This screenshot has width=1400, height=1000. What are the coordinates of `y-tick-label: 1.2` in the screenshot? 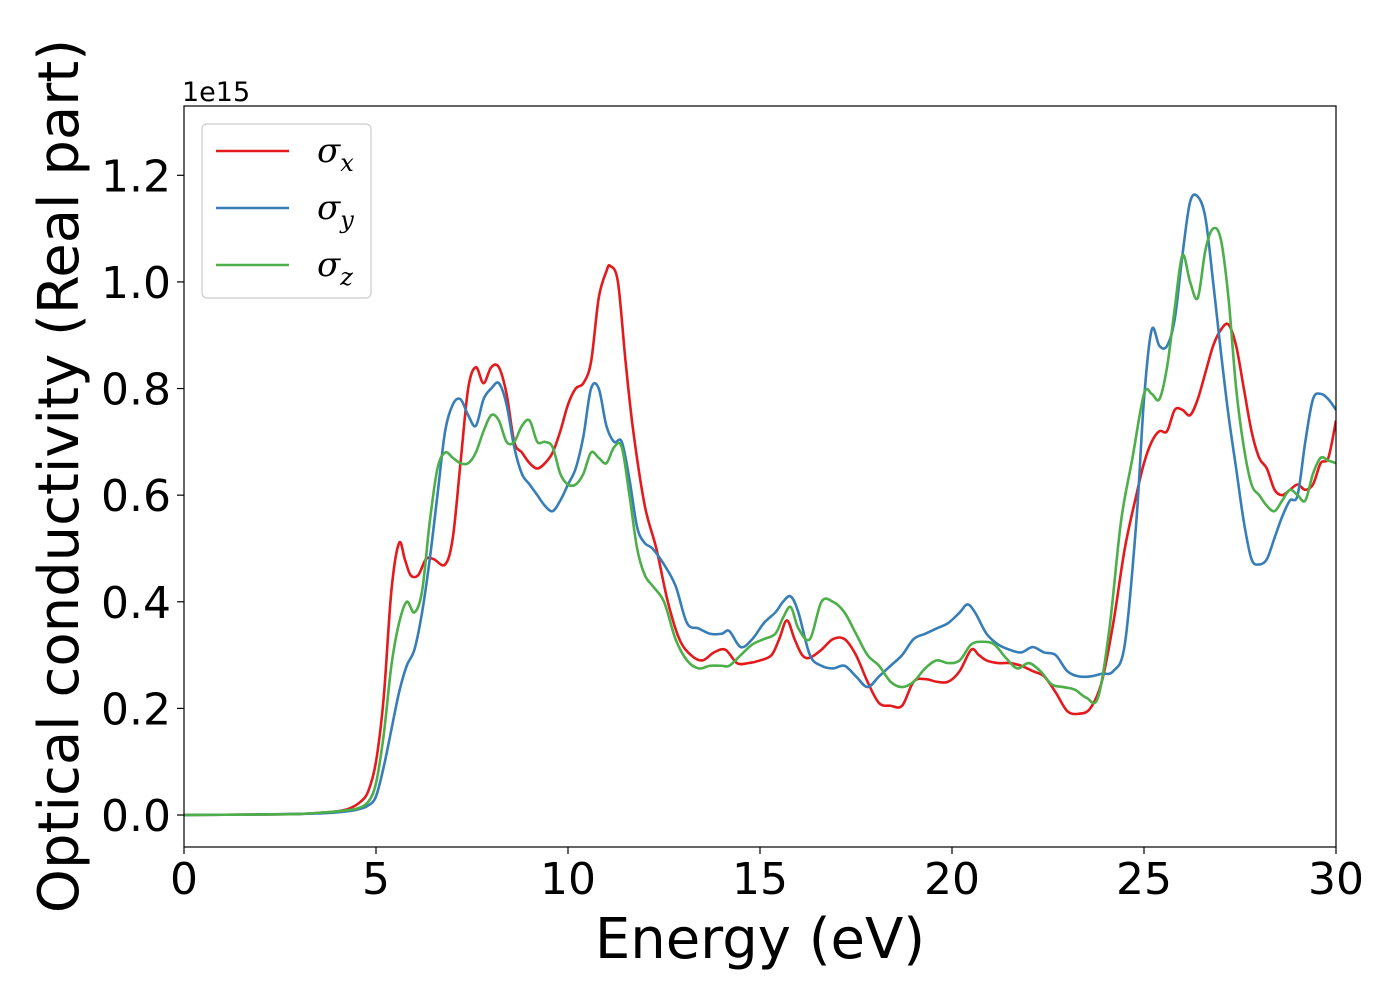 It's located at (136, 176).